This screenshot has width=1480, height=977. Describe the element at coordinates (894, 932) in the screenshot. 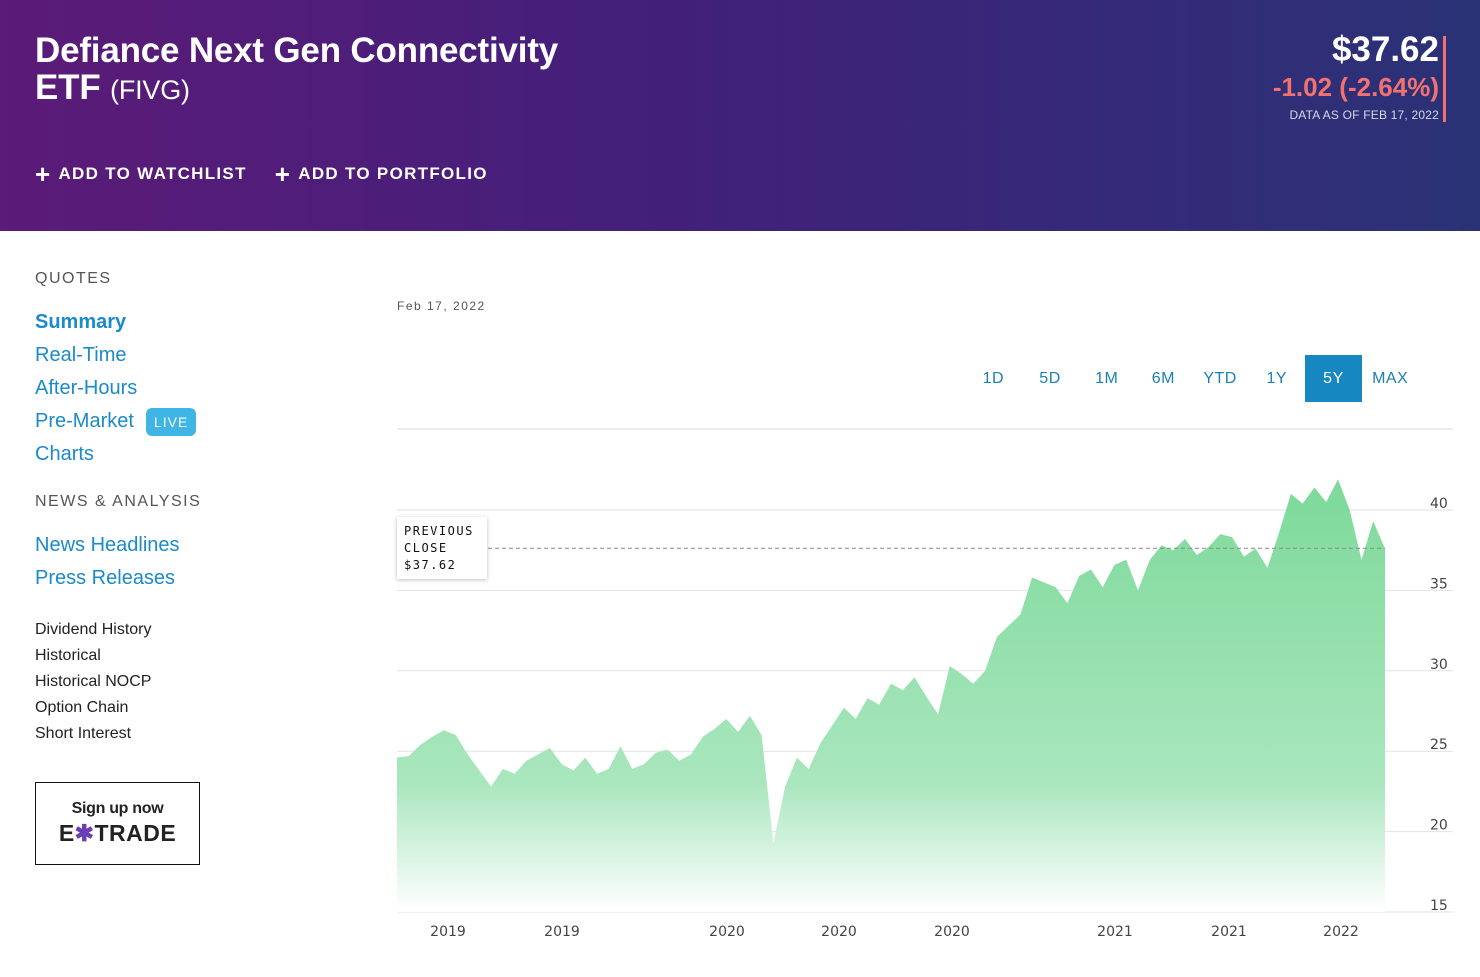

I see `x-axis-ticks: 2019 2019 2020 2020 2020 2021 2021 2022` at that location.